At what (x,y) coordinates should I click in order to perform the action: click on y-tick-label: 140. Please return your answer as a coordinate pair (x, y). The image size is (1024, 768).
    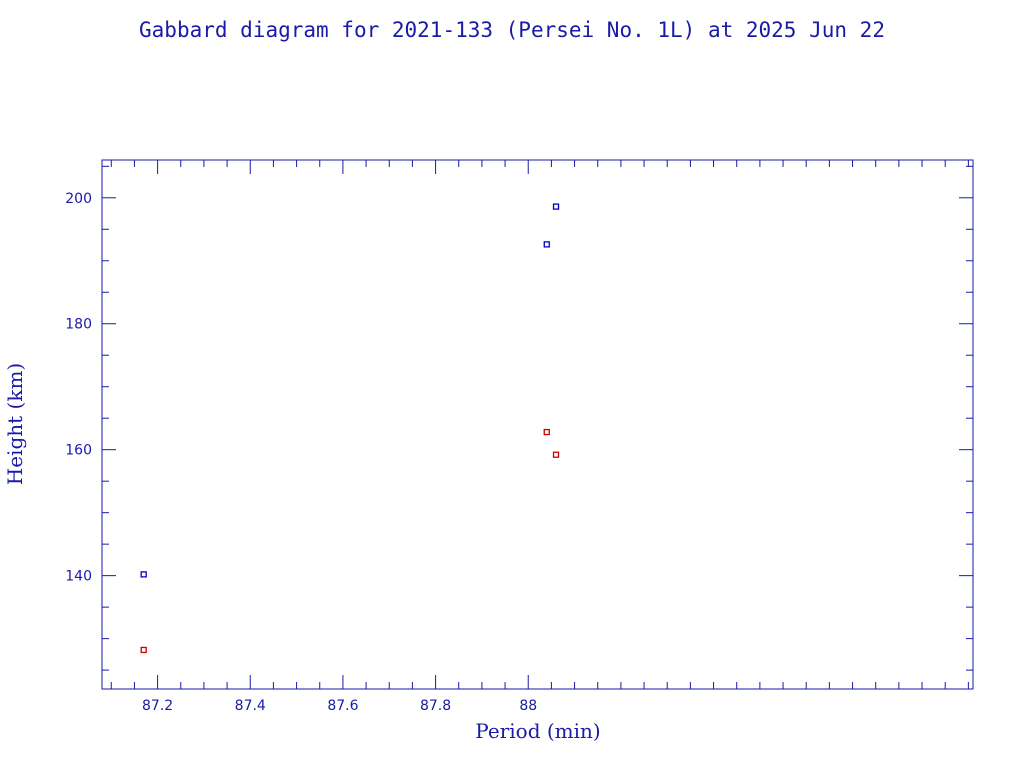
    Looking at the image, I should click on (78, 577).